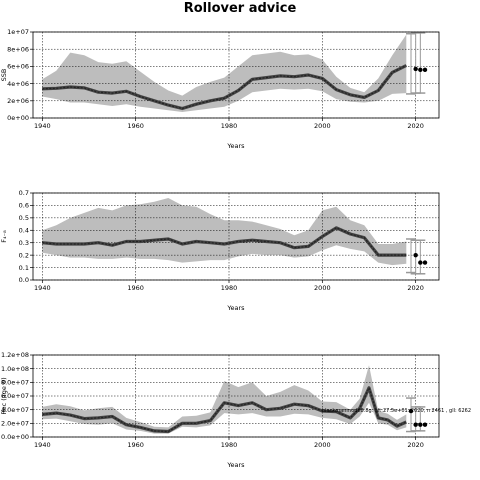  Describe the element at coordinates (18, 118) in the screenshot. I see `y-tick-label: 0e+00` at that location.